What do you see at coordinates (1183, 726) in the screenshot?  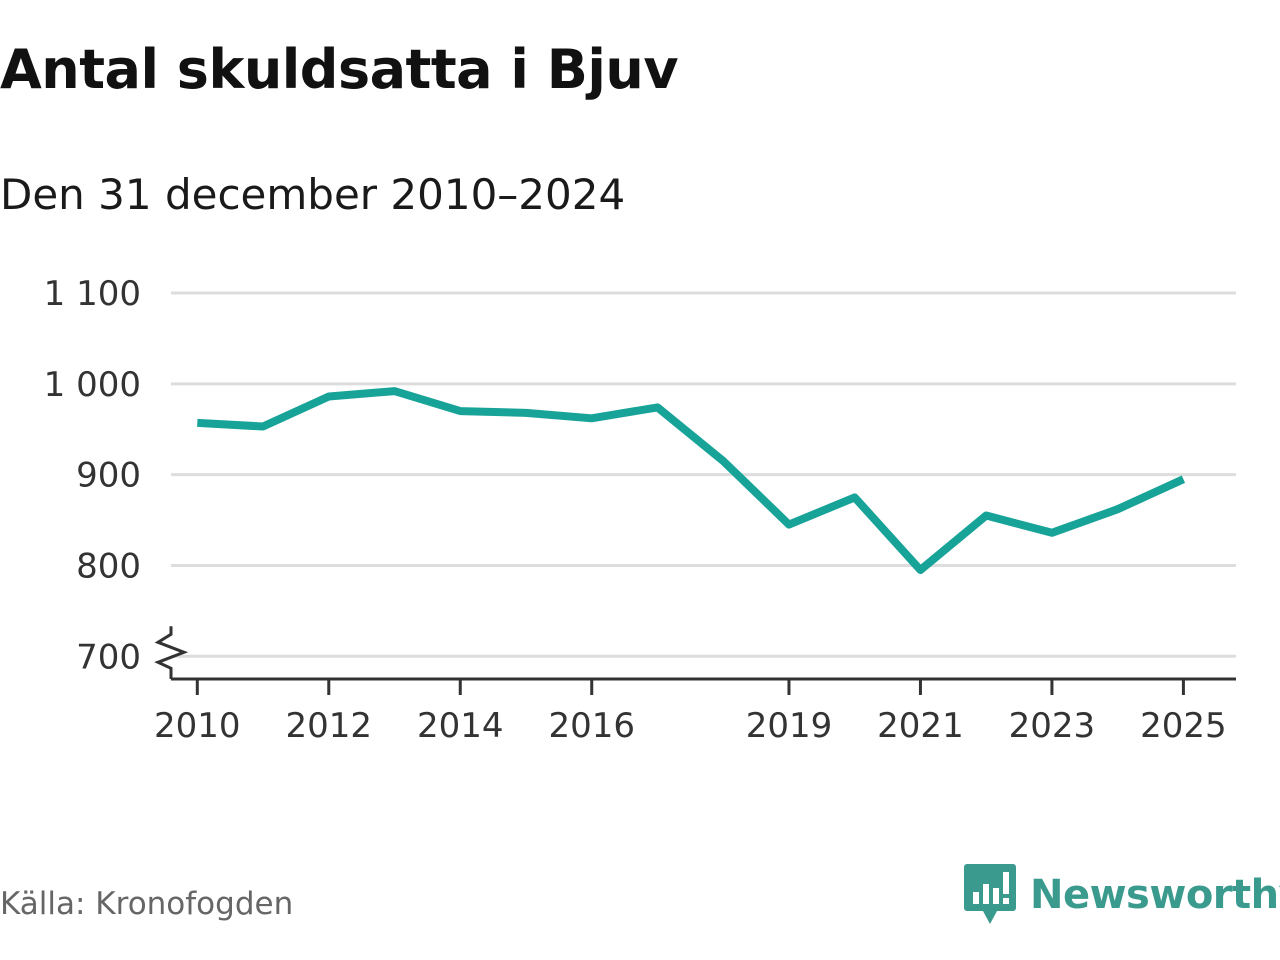 I see `x-tick-label-2025: 2025` at bounding box center [1183, 726].